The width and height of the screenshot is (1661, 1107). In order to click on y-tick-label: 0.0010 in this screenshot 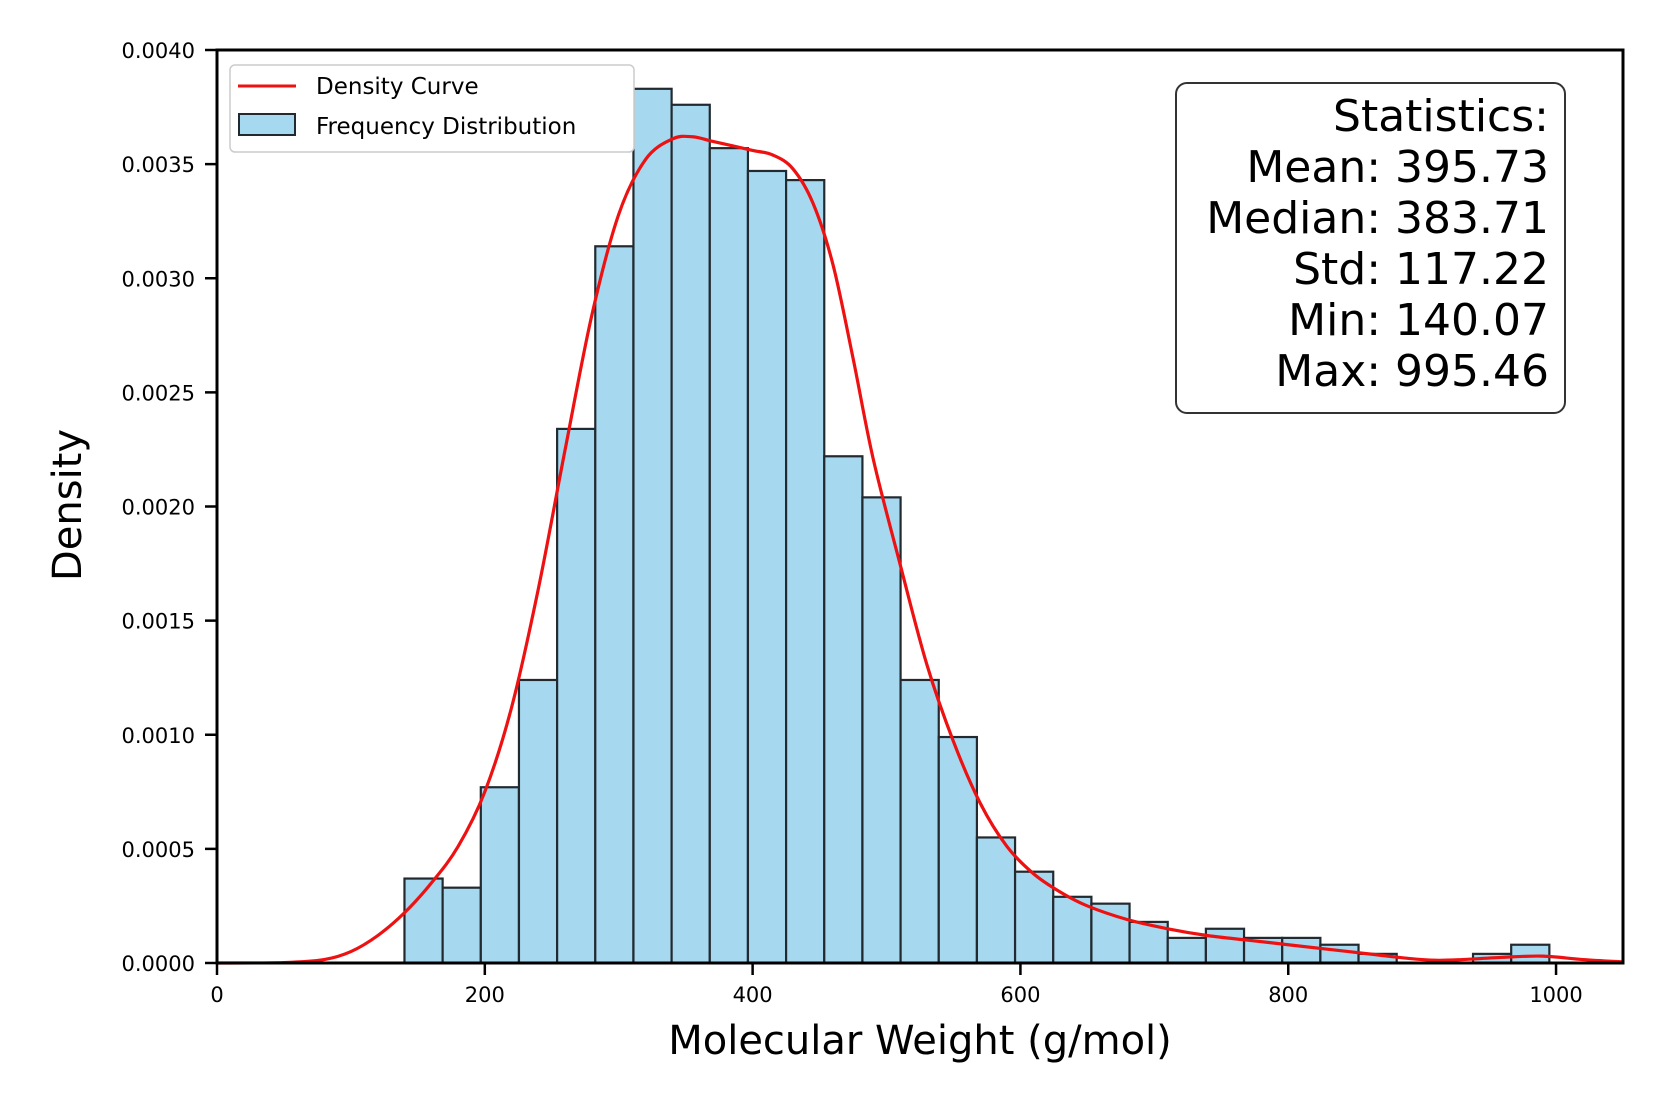, I will do `click(158, 736)`.